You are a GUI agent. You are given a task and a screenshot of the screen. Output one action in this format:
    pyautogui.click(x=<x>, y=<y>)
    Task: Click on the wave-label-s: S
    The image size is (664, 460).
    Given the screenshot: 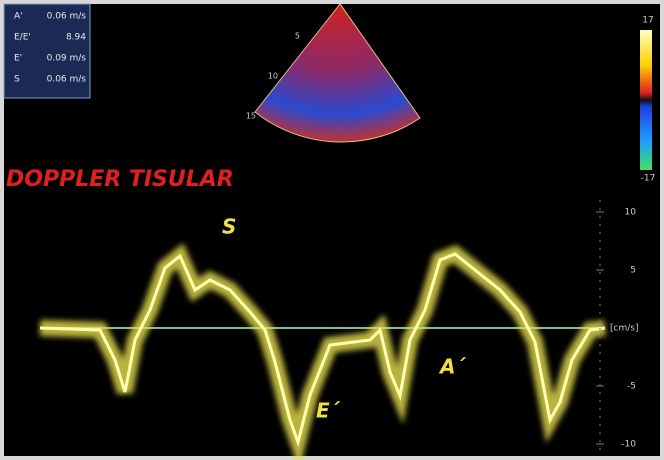 What is the action you would take?
    pyautogui.click(x=229, y=227)
    